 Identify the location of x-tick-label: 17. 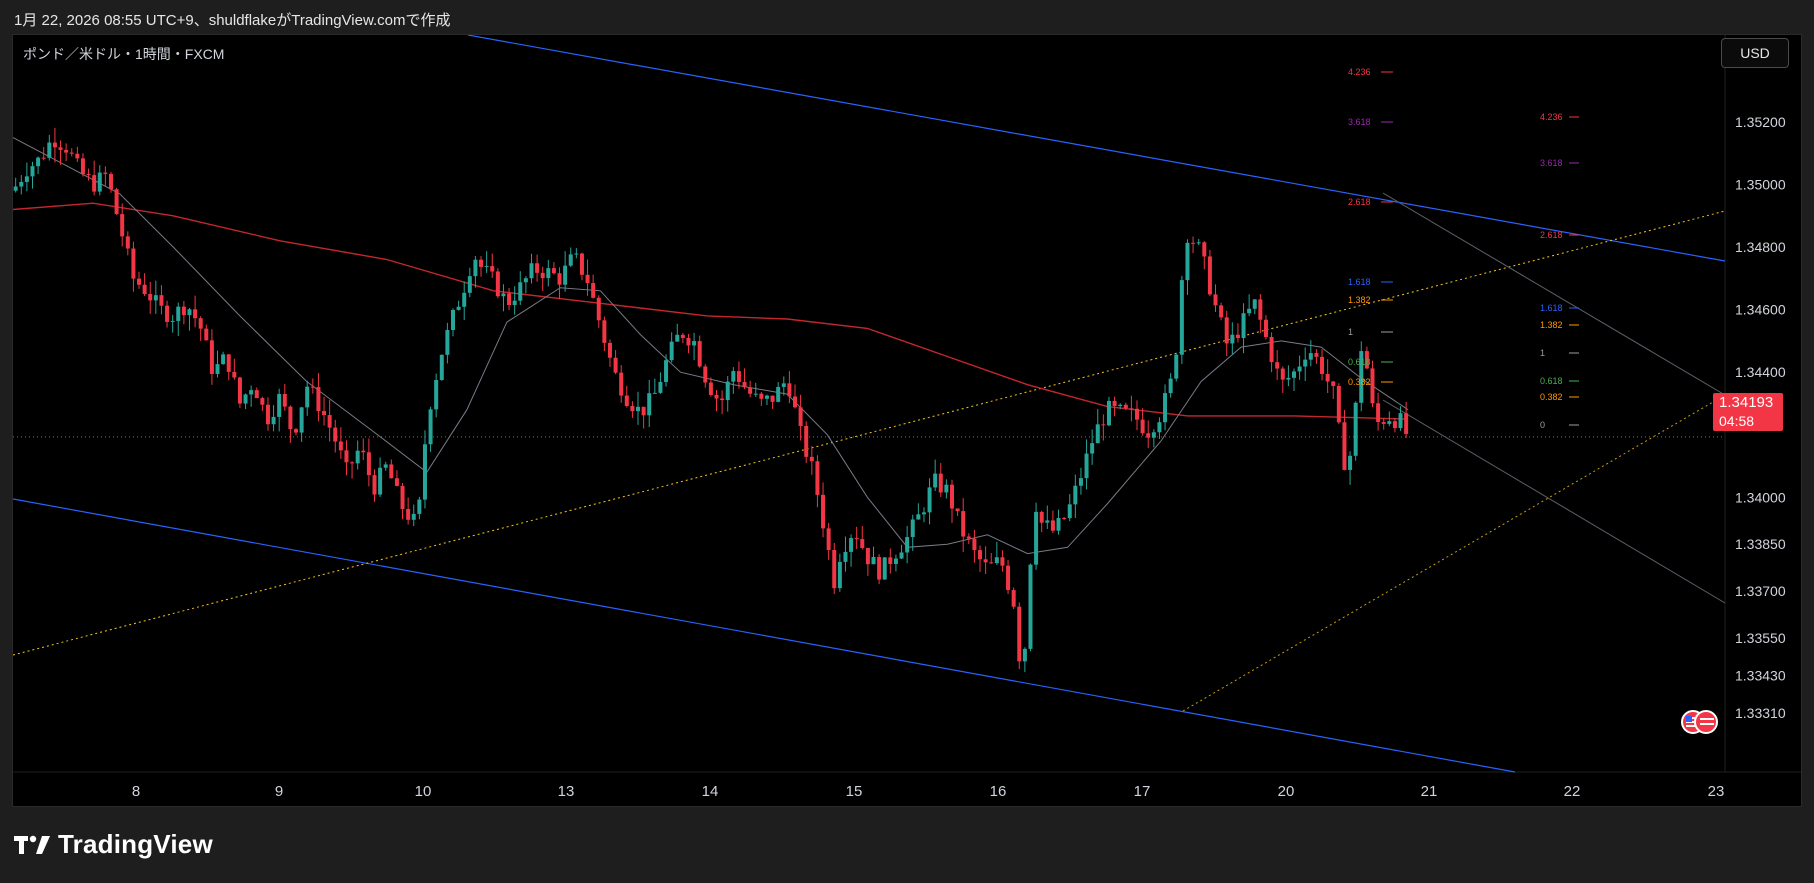
(1142, 791).